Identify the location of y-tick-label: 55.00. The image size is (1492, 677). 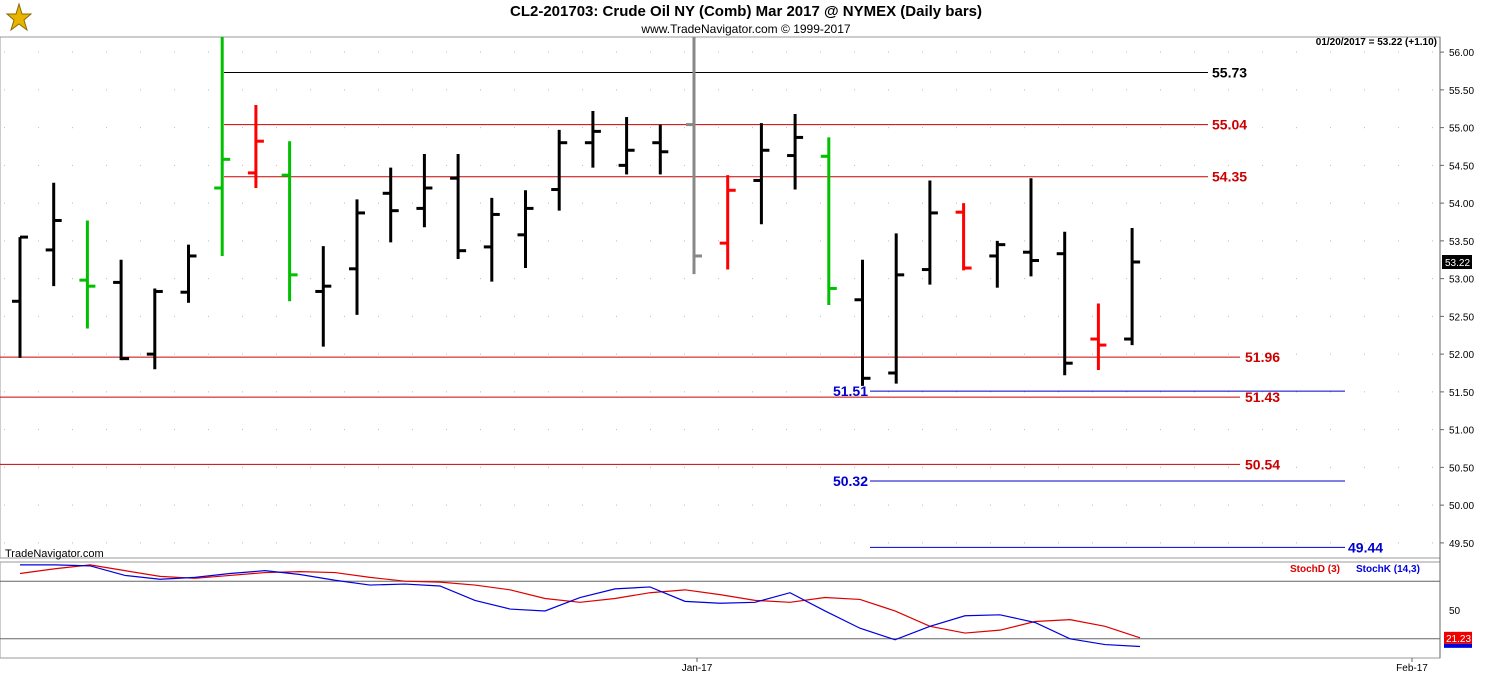
(1461, 129).